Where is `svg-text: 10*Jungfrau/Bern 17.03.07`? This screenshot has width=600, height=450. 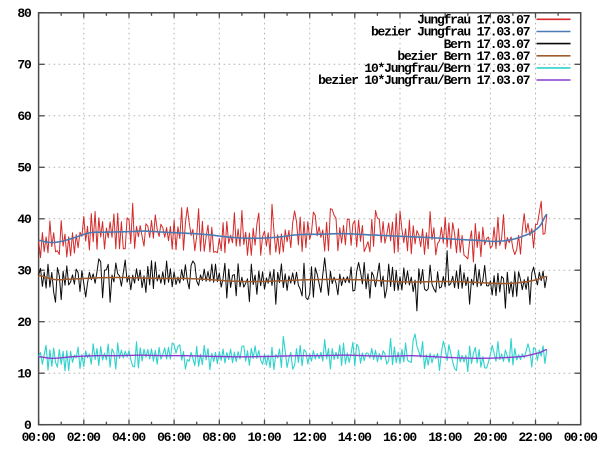
svg-text: 10*Jungfrau/Bern 17.03.07 is located at coordinates (446, 68).